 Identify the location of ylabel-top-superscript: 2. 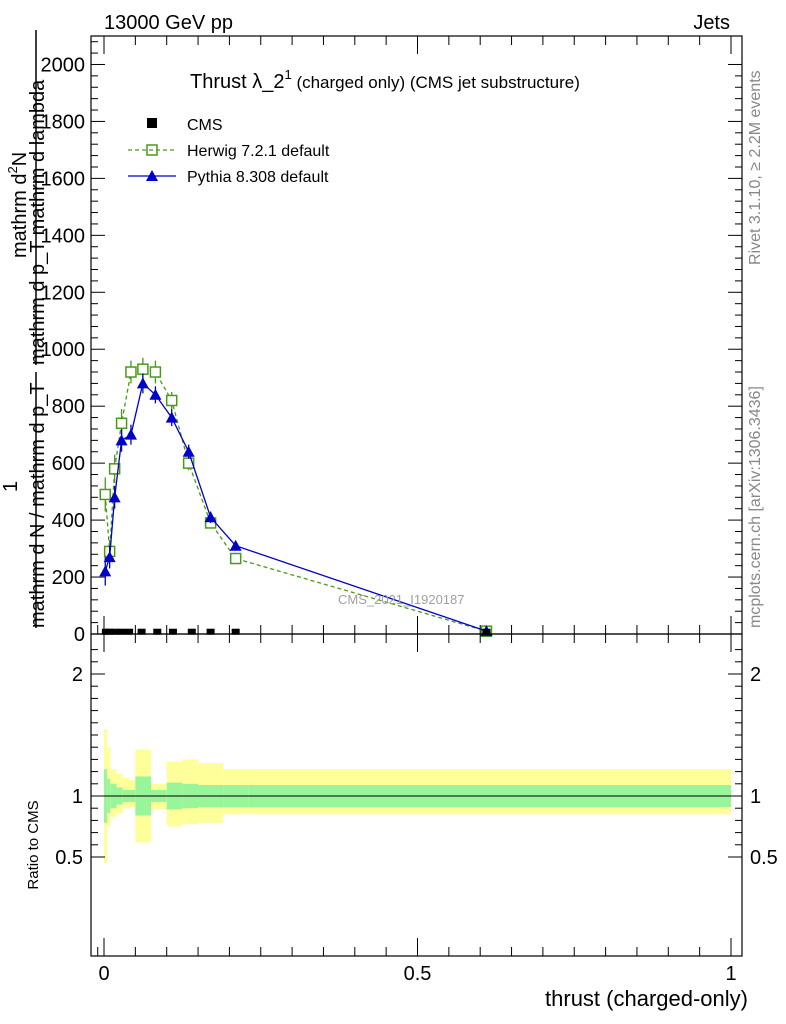
(12, 169).